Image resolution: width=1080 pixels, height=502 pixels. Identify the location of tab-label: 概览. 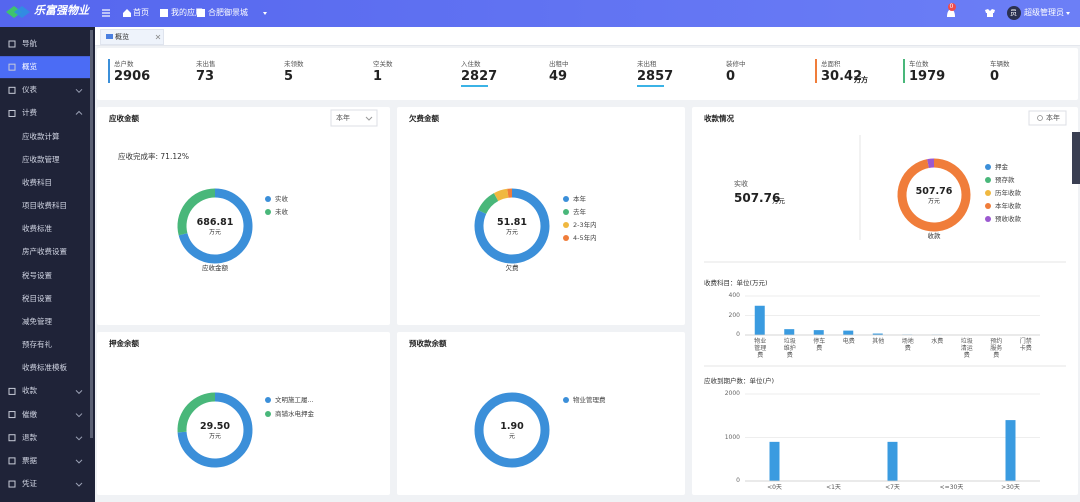
(122, 37).